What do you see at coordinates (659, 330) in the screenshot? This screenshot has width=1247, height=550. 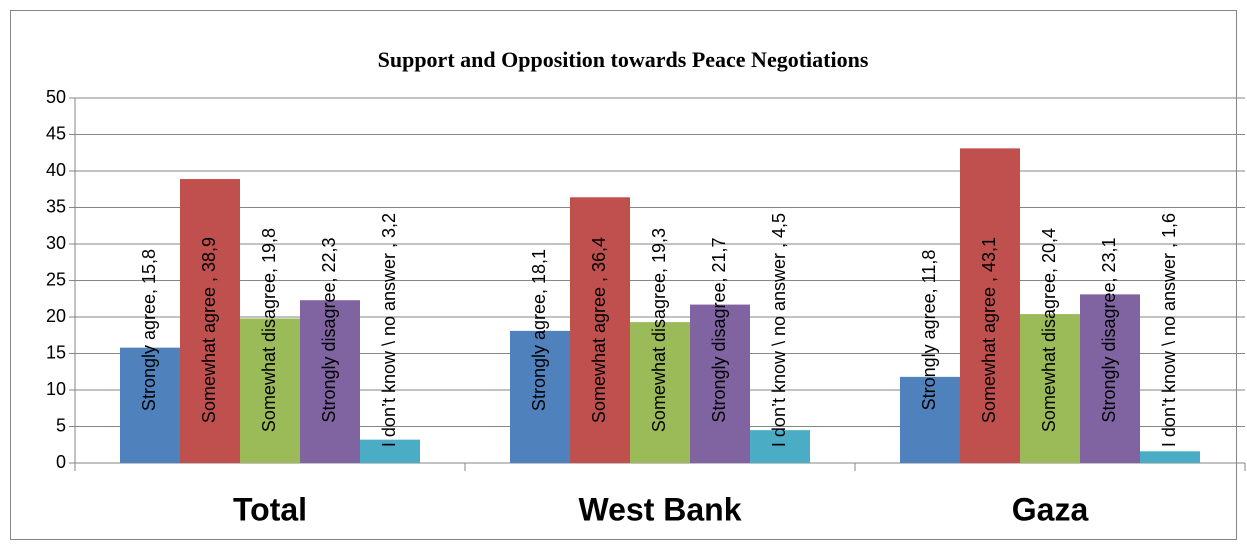 I see `data-label: Somewhat disagree, 19,3` at bounding box center [659, 330].